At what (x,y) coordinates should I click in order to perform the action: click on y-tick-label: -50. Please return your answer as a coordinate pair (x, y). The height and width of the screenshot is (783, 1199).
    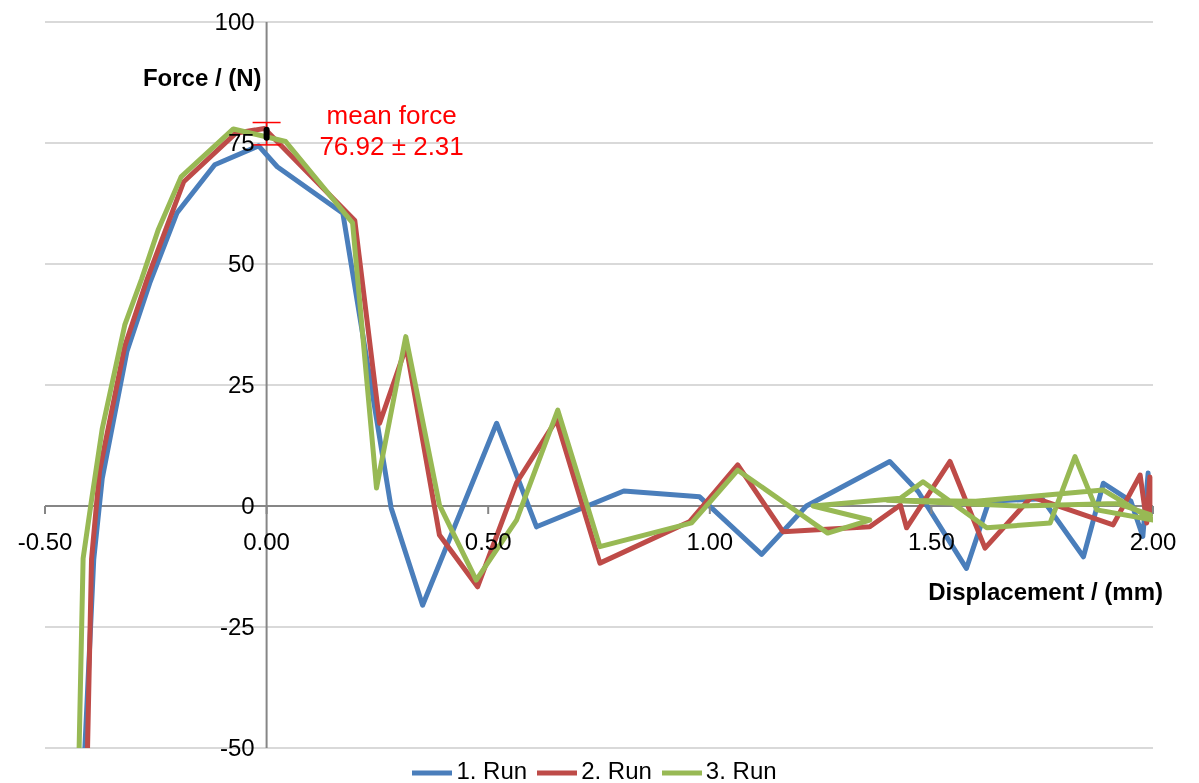
    Looking at the image, I should click on (237, 747).